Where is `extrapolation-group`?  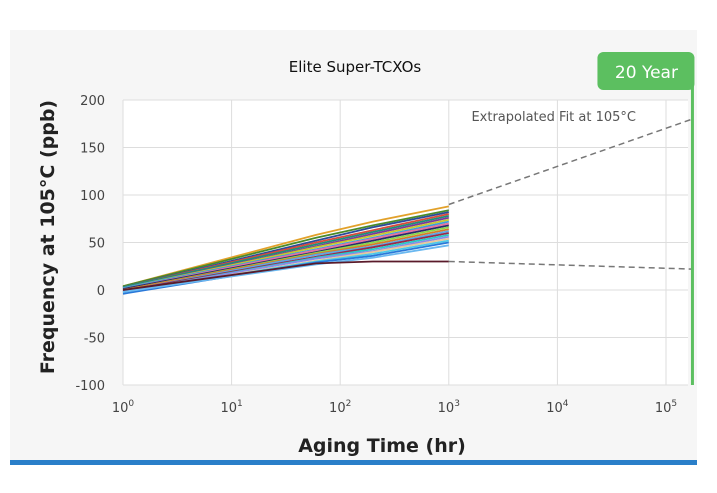 extrapolation-group is located at coordinates (570, 194).